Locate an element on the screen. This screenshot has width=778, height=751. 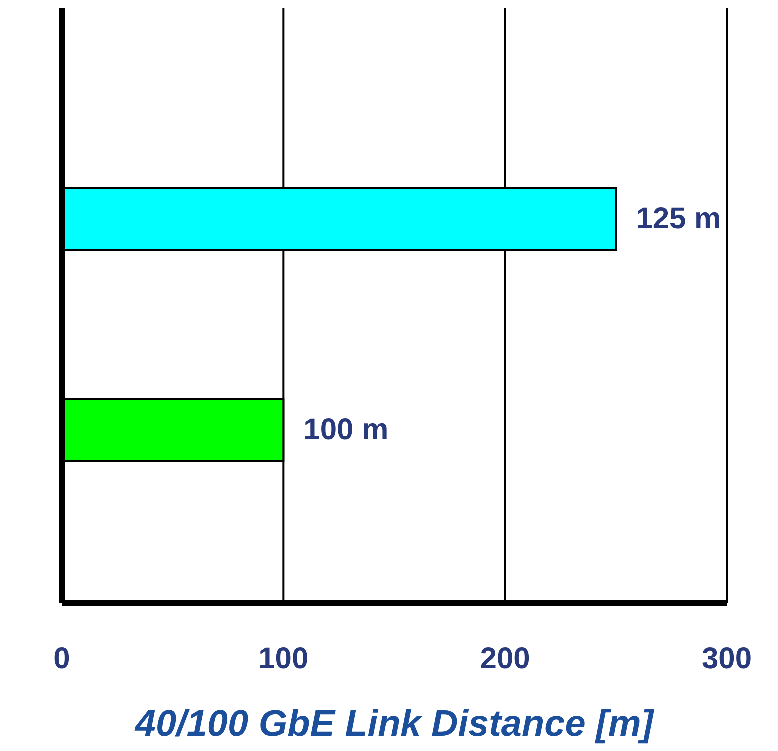
x-tick-label: 0 is located at coordinates (62, 659).